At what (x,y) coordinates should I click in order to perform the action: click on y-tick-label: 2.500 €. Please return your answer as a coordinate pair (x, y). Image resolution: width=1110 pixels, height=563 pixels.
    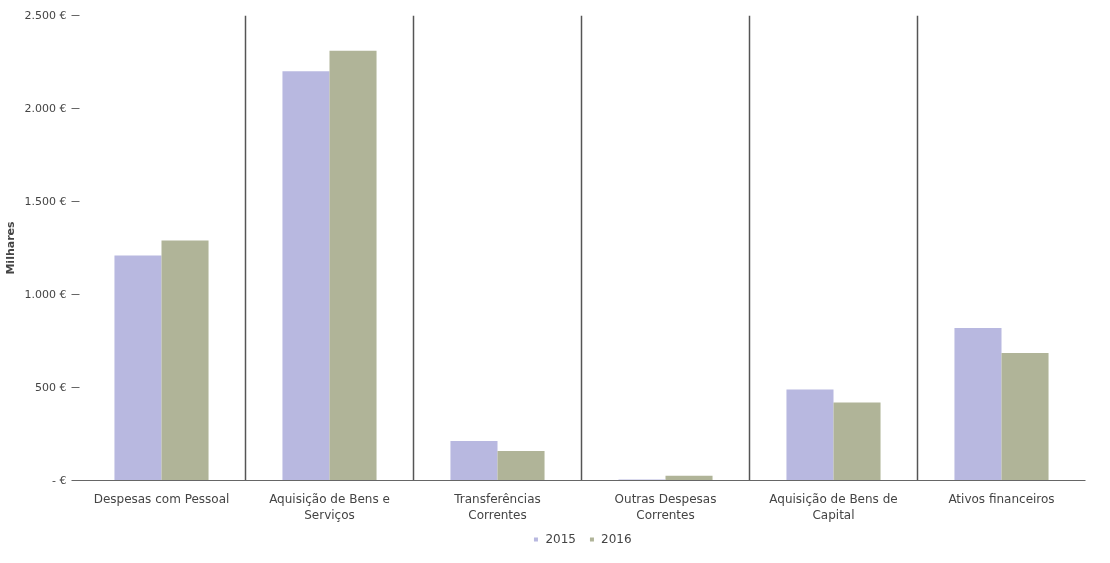
    Looking at the image, I should click on (45, 15).